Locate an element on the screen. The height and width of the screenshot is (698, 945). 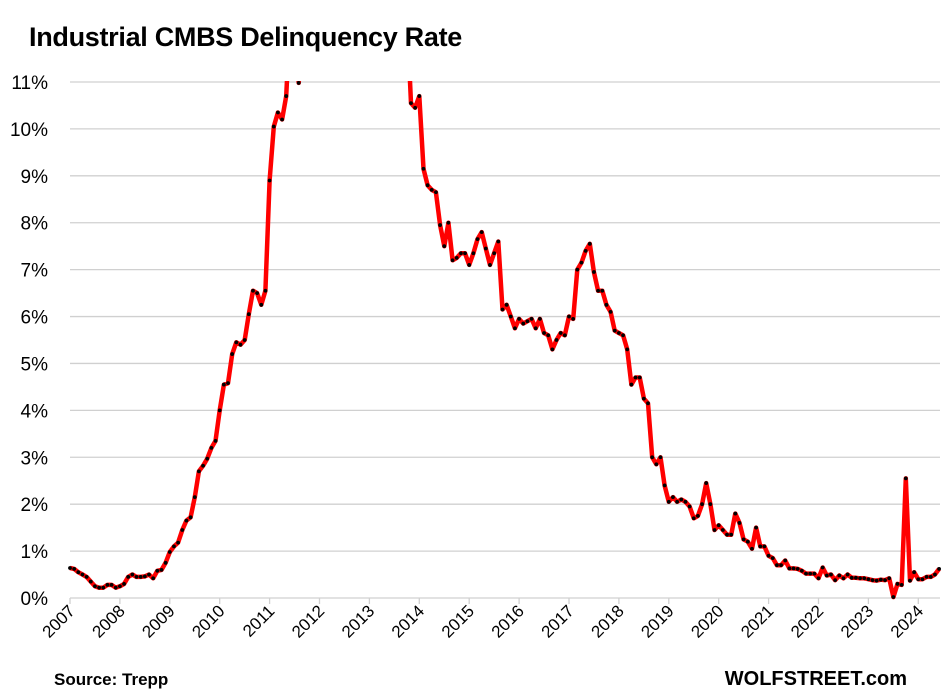
y-tick-label: 9% is located at coordinates (35, 177).